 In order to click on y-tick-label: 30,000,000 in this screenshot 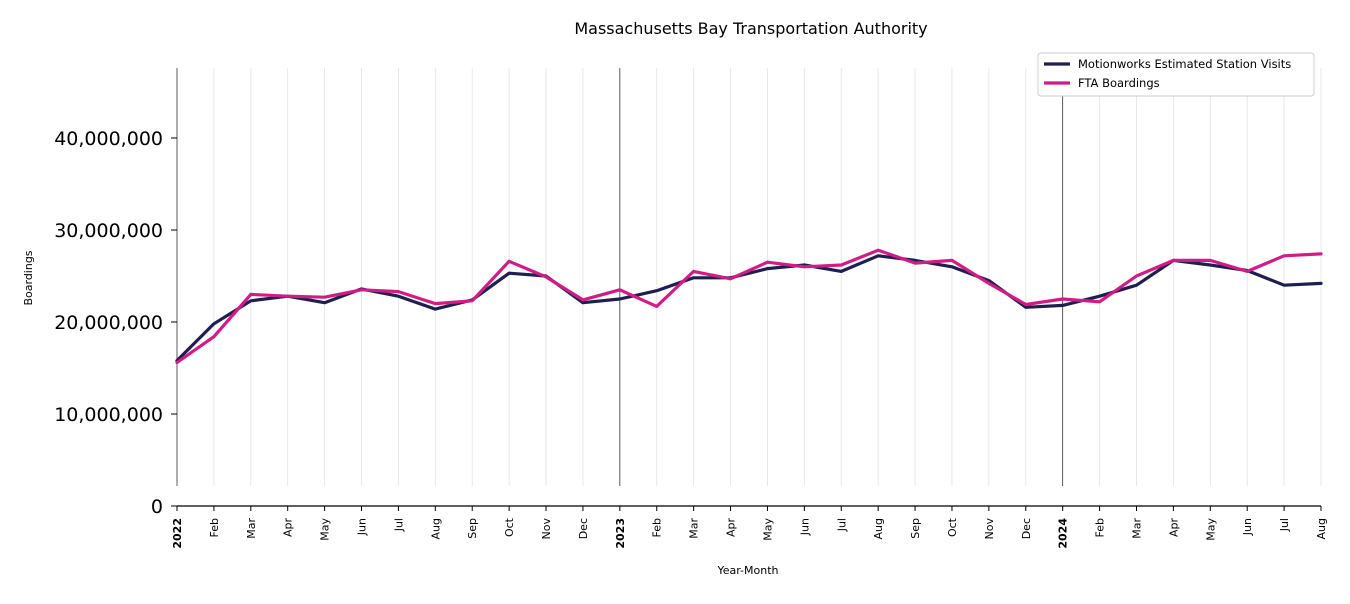, I will do `click(108, 231)`.